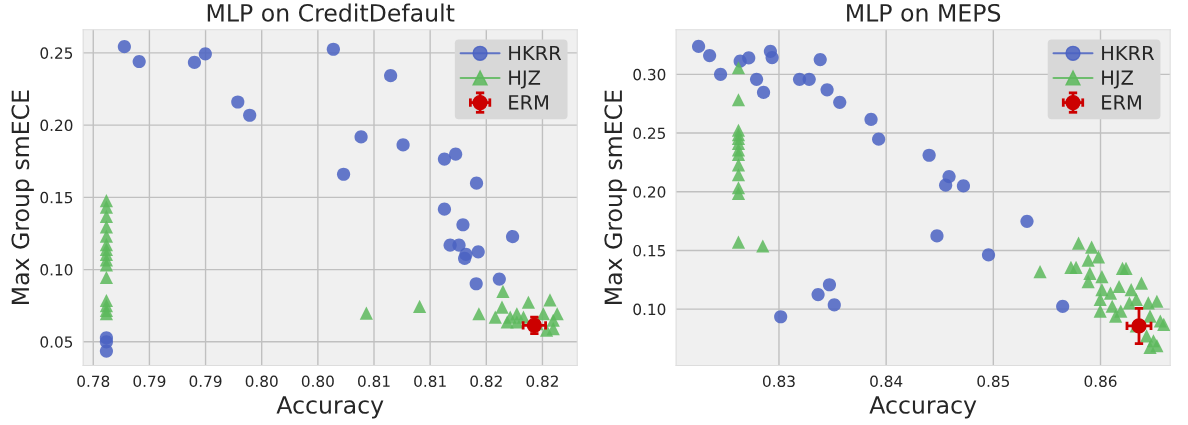 The width and height of the screenshot is (1188, 425). I want to click on y-tick-label: 0.05, so click(56, 342).